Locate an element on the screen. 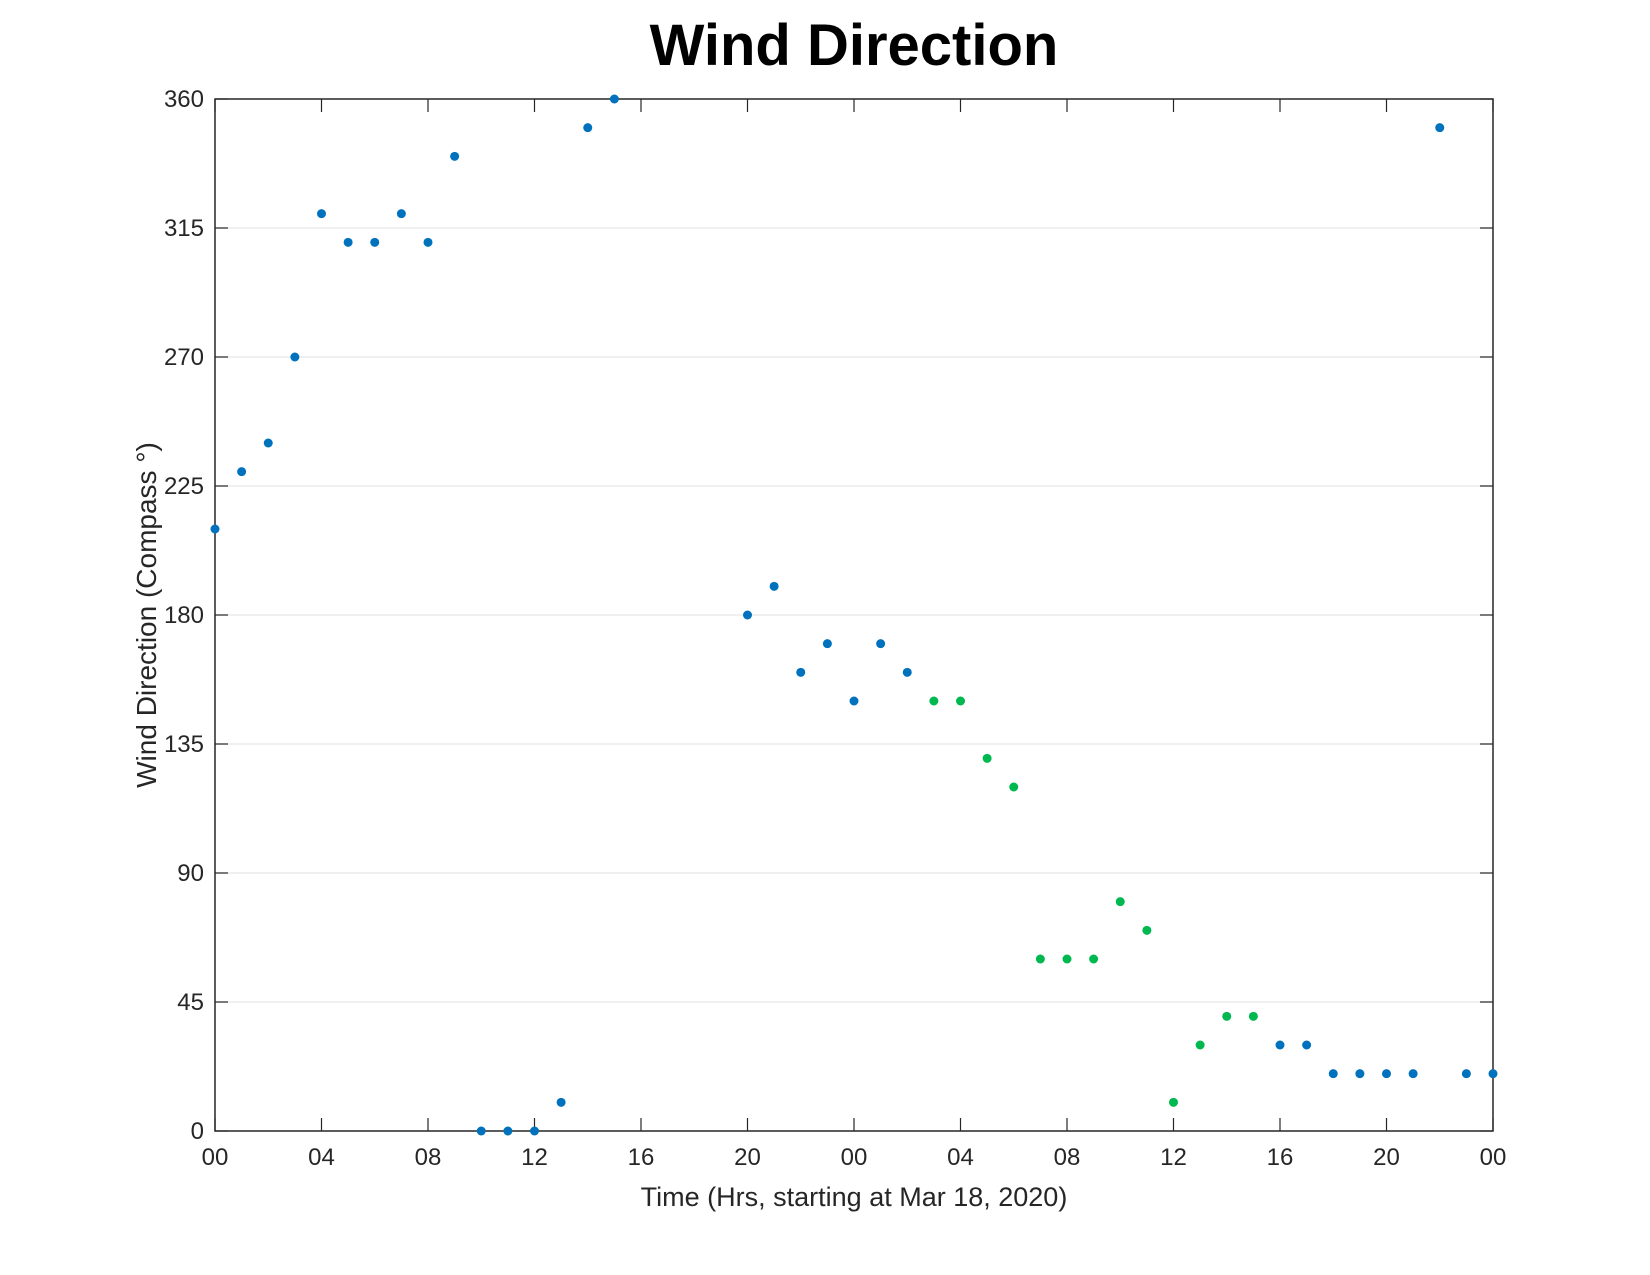 The width and height of the screenshot is (1650, 1275). x-axis-label: Time (Hrs, starting at Mar 18, 2020) is located at coordinates (854, 1197).